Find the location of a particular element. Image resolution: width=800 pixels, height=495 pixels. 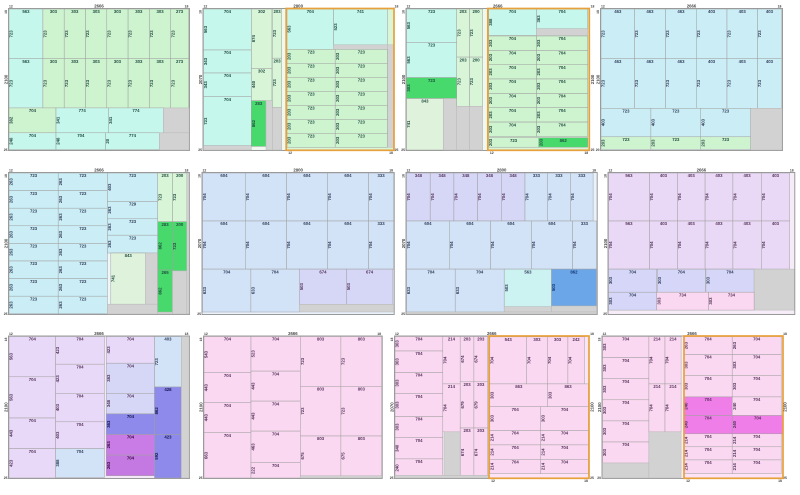

svg-text: 563 is located at coordinates (629, 175).